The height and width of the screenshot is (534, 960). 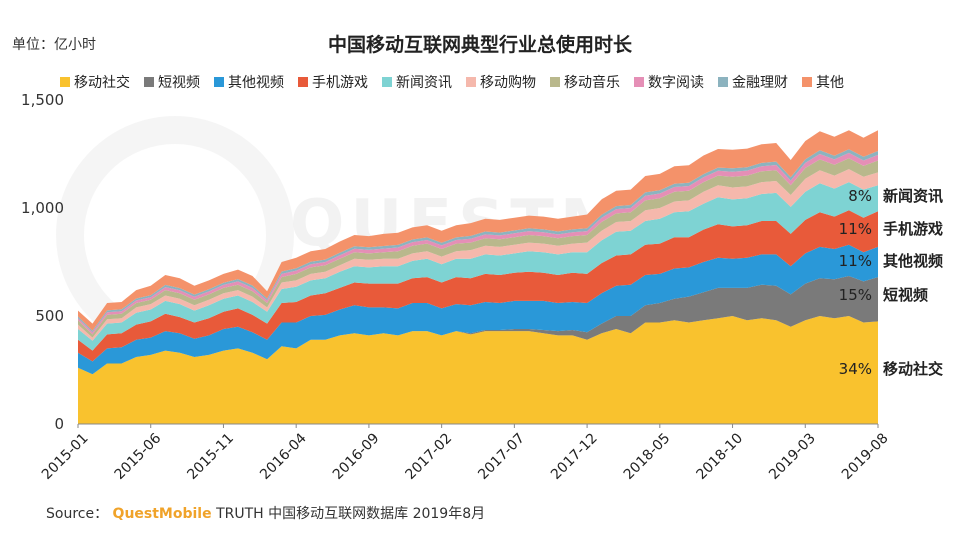 I want to click on legend-label: 移动社交, so click(x=102, y=83).